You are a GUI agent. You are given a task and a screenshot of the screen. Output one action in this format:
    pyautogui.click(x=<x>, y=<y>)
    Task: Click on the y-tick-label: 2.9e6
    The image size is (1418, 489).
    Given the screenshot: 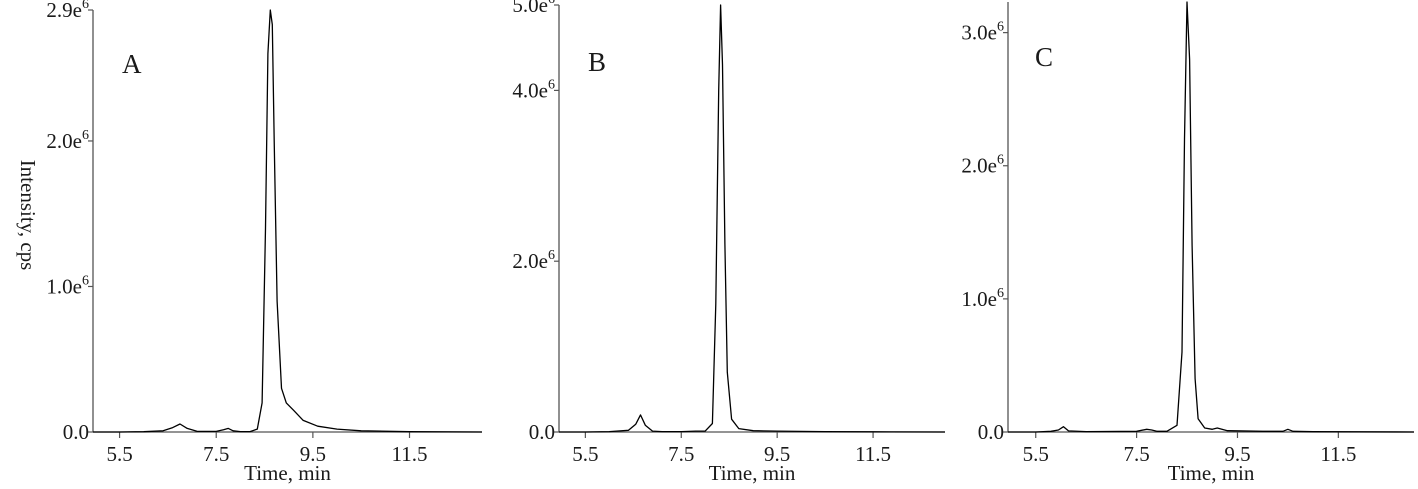 What is the action you would take?
    pyautogui.click(x=67, y=11)
    